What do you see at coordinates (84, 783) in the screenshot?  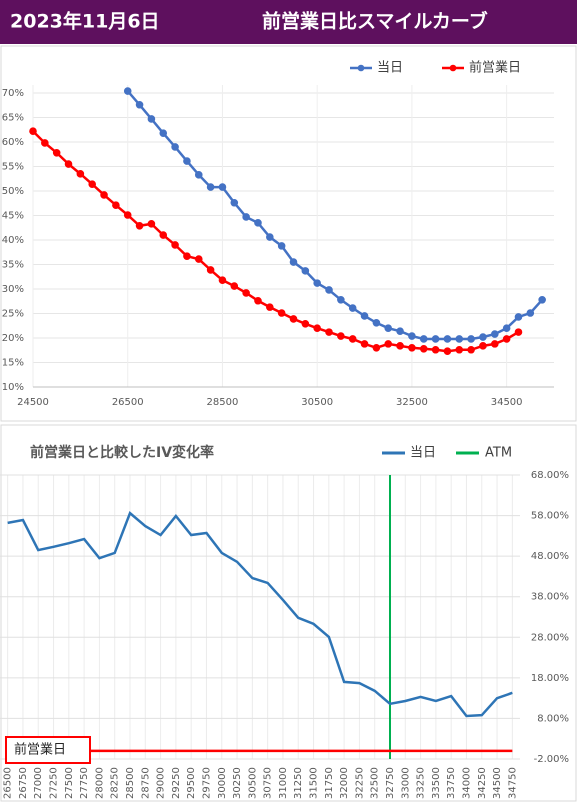 I see `x-tick-label: 27750` at bounding box center [84, 783].